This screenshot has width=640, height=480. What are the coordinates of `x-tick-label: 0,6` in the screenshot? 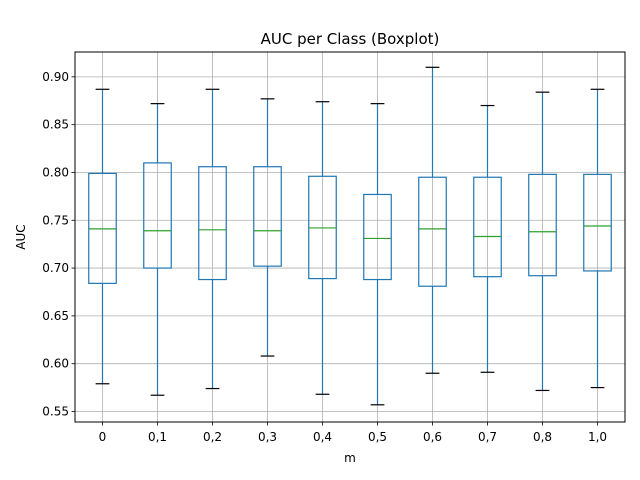 It's located at (432, 437).